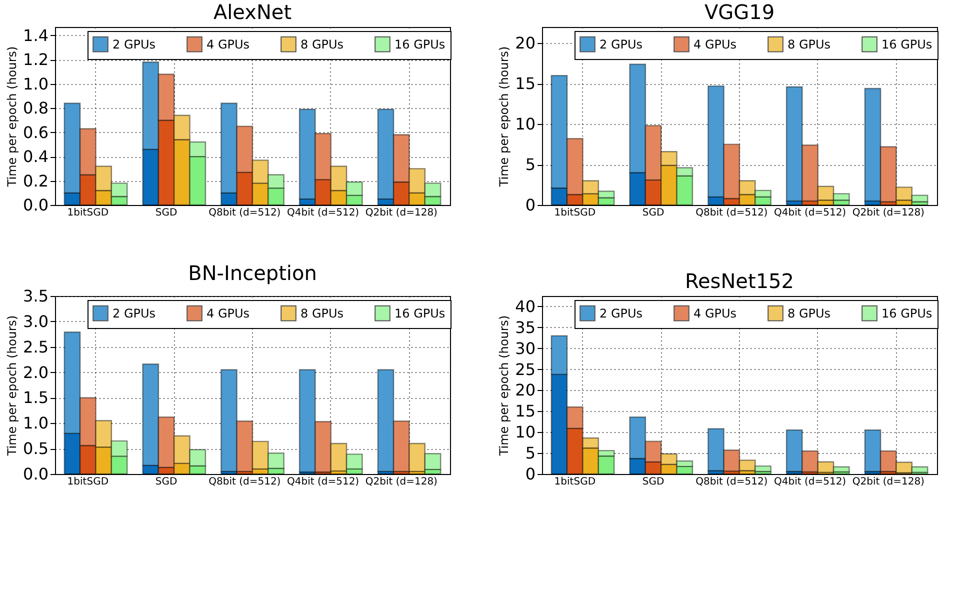 The width and height of the screenshot is (971, 594). What do you see at coordinates (35, 108) in the screenshot?
I see `y-tick-label: 0.8` at bounding box center [35, 108].